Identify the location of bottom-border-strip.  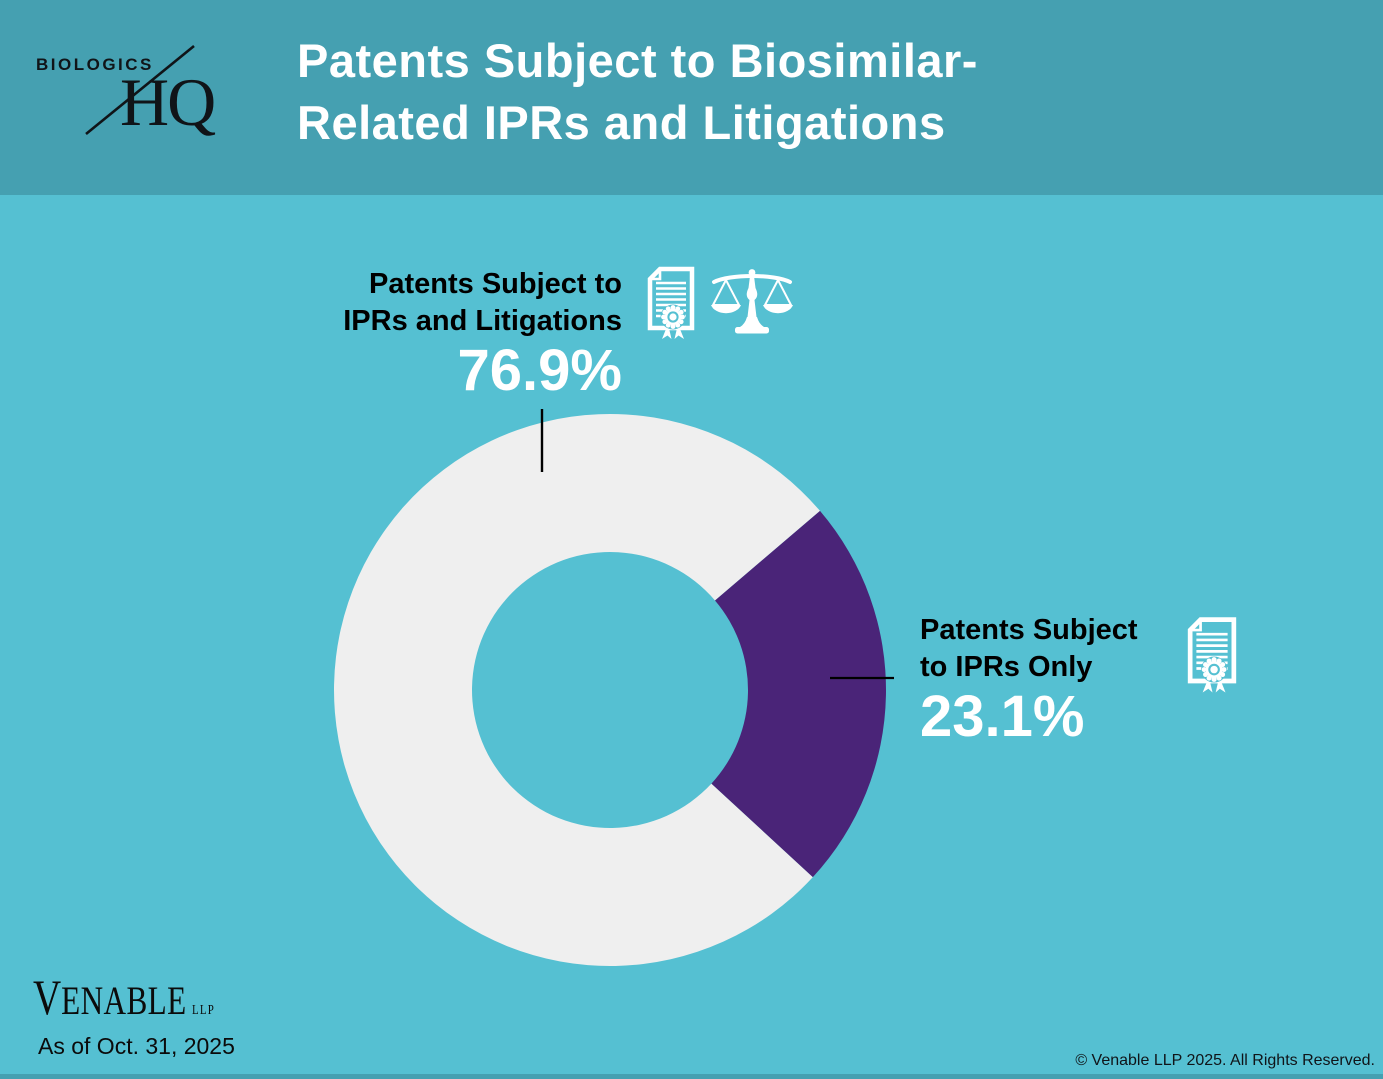
(691, 1076).